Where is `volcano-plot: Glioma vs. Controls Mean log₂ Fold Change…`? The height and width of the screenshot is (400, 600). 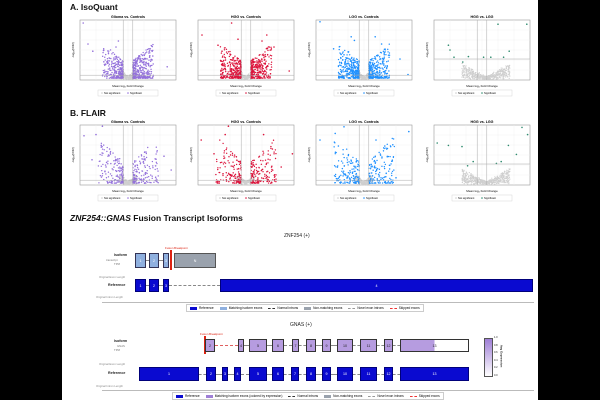 volcano-plot: Glioma vs. Controls Mean log₂ Fold Change… is located at coordinates (126, 58).